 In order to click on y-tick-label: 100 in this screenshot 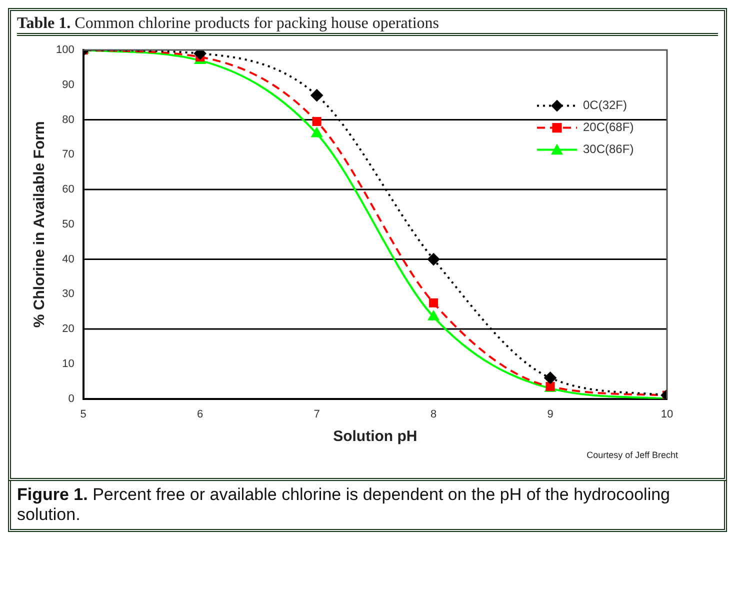, I will do `click(65, 50)`.